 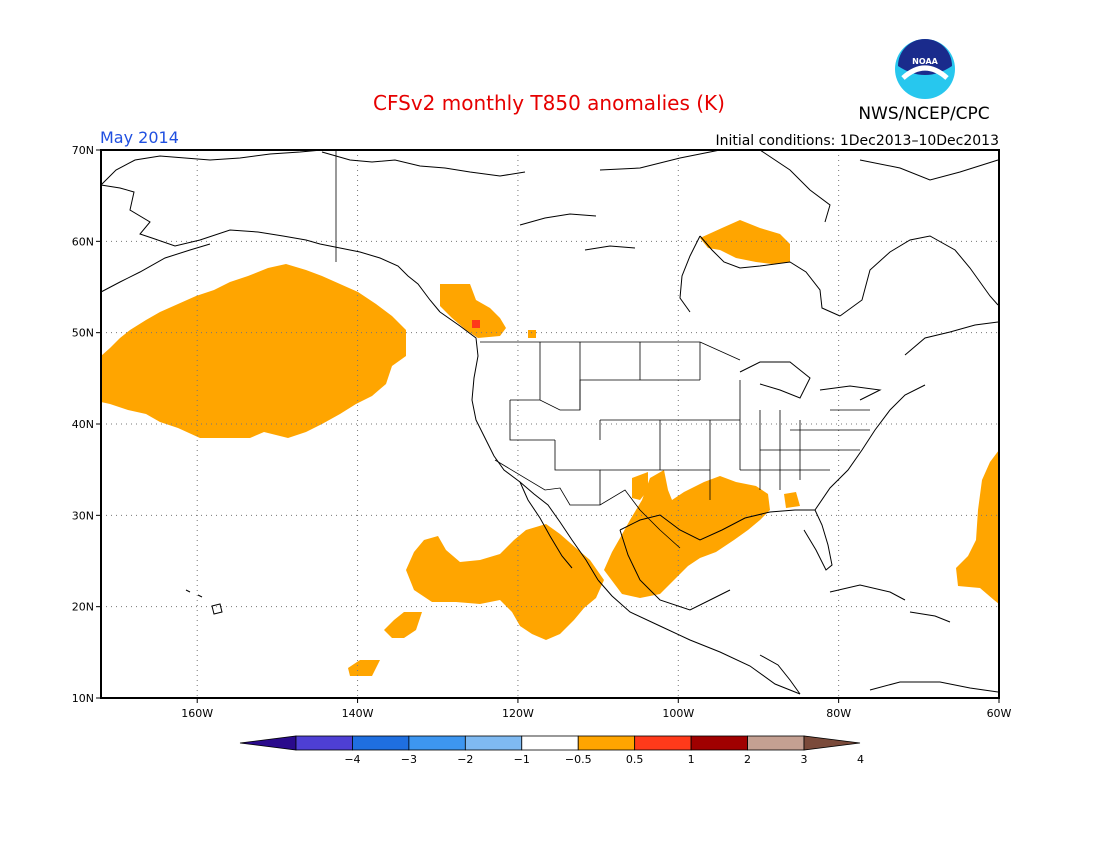 I want to click on lon-tick-label: 140W, so click(x=358, y=713).